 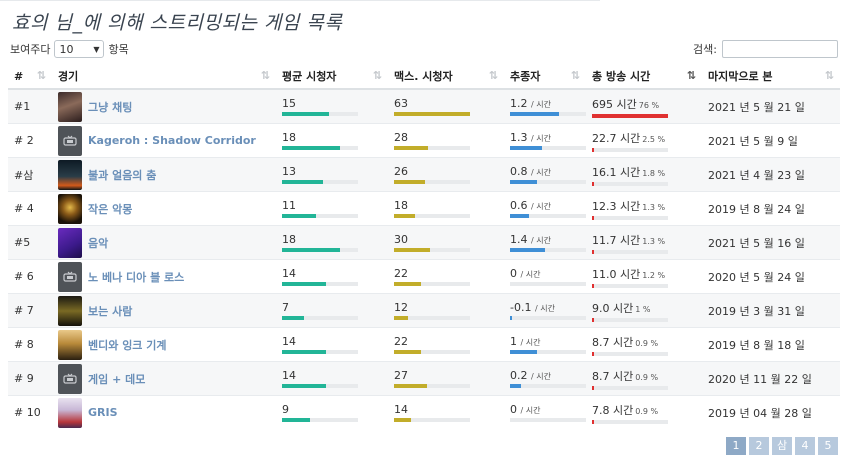 I want to click on followers-value: 0.8 / 시간, so click(x=530, y=171).